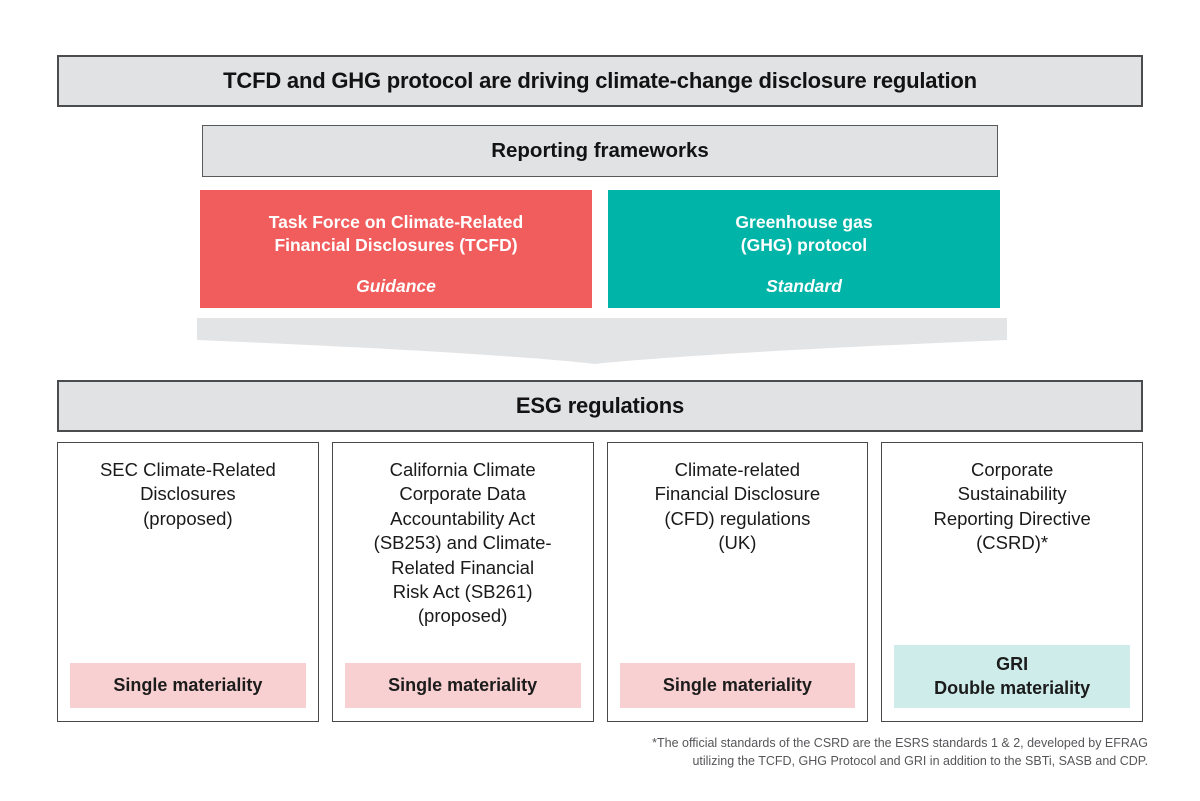 The width and height of the screenshot is (1200, 801). Describe the element at coordinates (602, 341) in the screenshot. I see `funnel-arrow-down-icon` at that location.